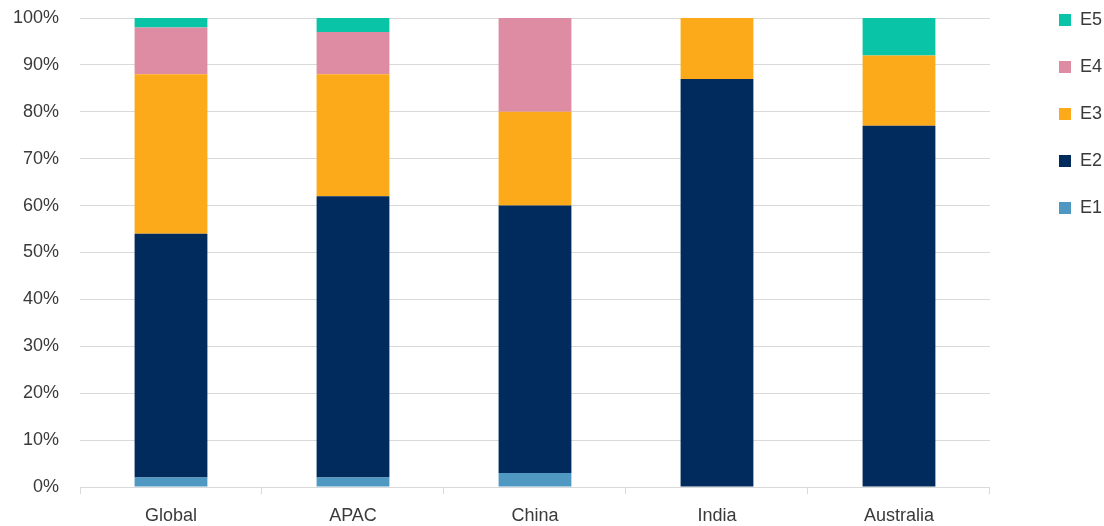  I want to click on legend-label: E5, so click(1091, 18).